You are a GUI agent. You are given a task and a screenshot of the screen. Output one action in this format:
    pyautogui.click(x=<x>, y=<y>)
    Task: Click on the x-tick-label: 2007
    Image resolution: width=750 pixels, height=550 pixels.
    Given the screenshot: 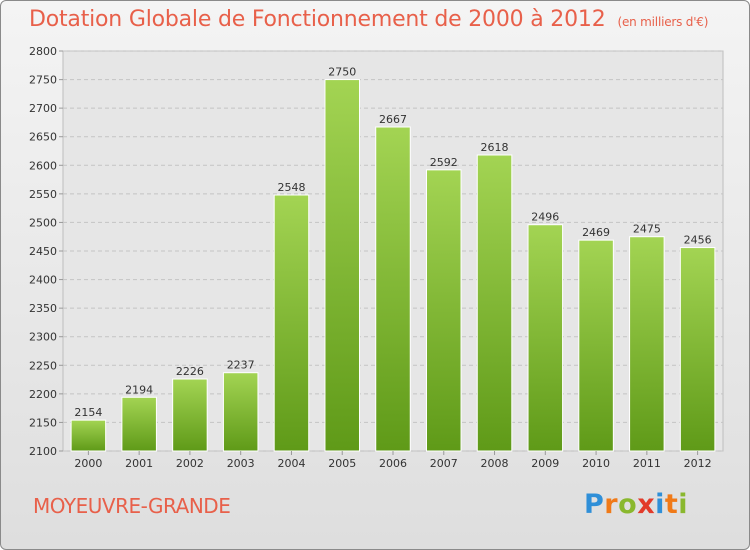 What is the action you would take?
    pyautogui.click(x=444, y=463)
    